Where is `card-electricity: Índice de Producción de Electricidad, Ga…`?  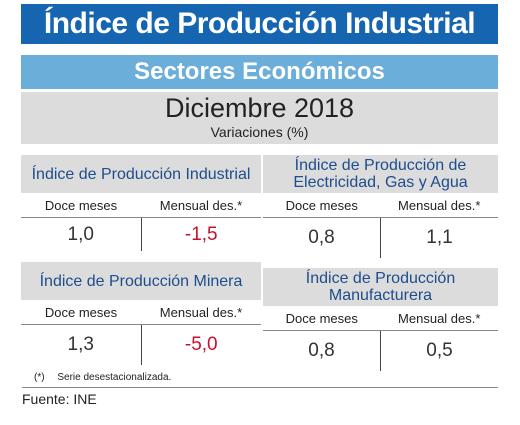
card-electricity: Índice de Producción de Electricidad, Ga… is located at coordinates (380, 206).